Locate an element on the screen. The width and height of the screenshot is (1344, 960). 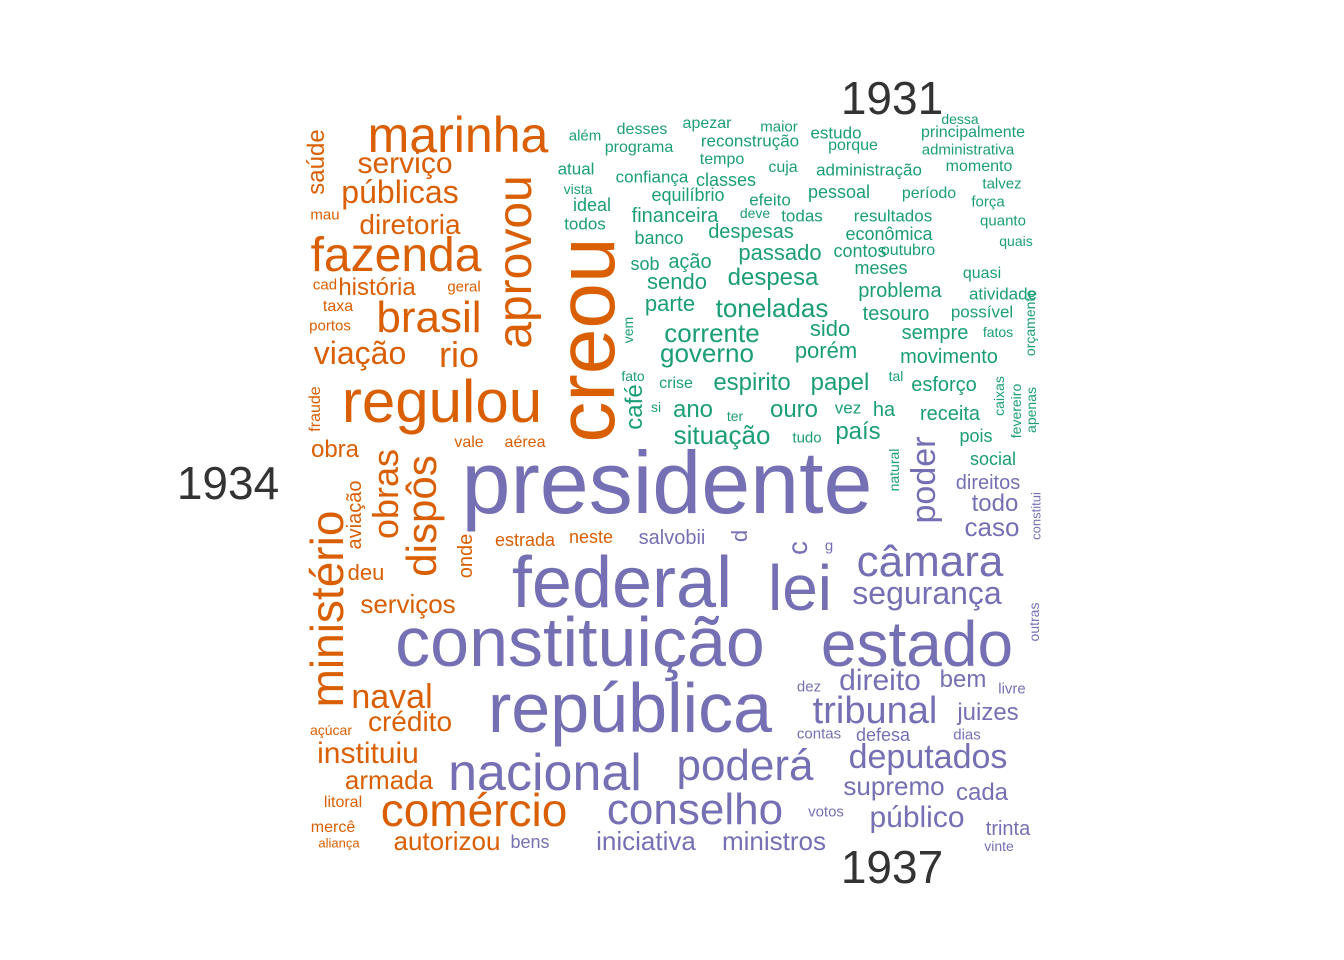
word-1937-13: poder is located at coordinates (924, 480).